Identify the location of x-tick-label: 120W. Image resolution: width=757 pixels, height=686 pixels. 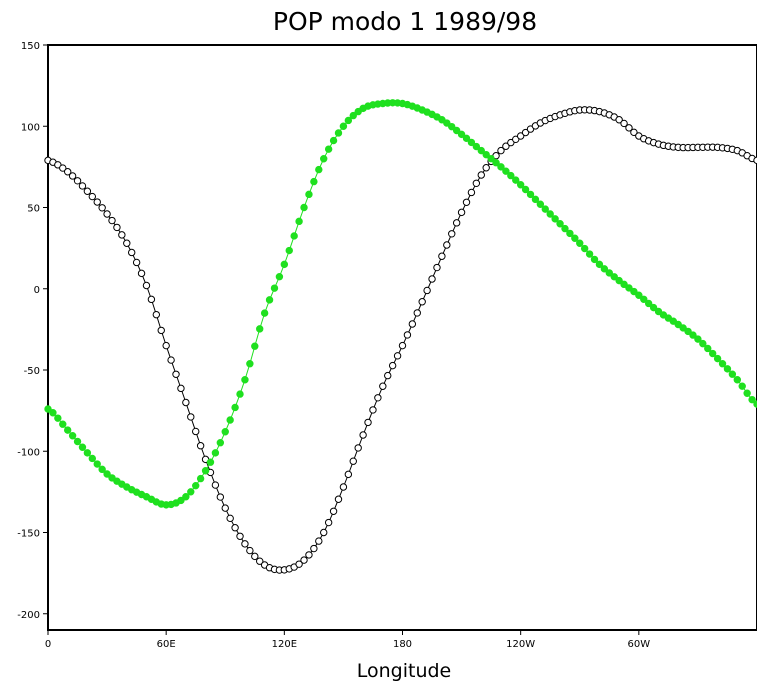
(520, 644).